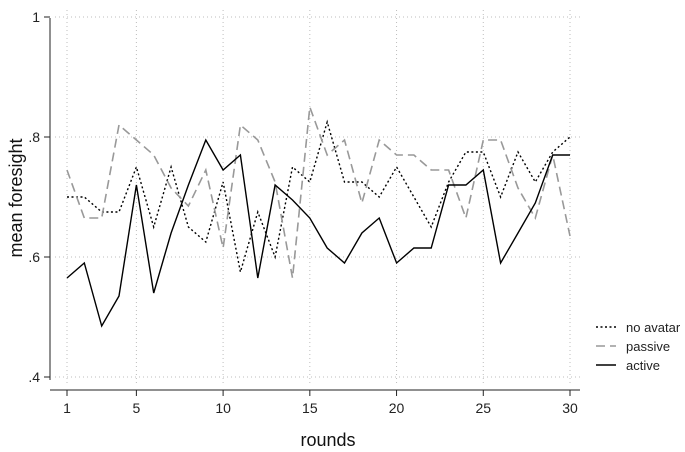 The height and width of the screenshot is (452, 685). I want to click on x-tick-label: 1, so click(67, 408).